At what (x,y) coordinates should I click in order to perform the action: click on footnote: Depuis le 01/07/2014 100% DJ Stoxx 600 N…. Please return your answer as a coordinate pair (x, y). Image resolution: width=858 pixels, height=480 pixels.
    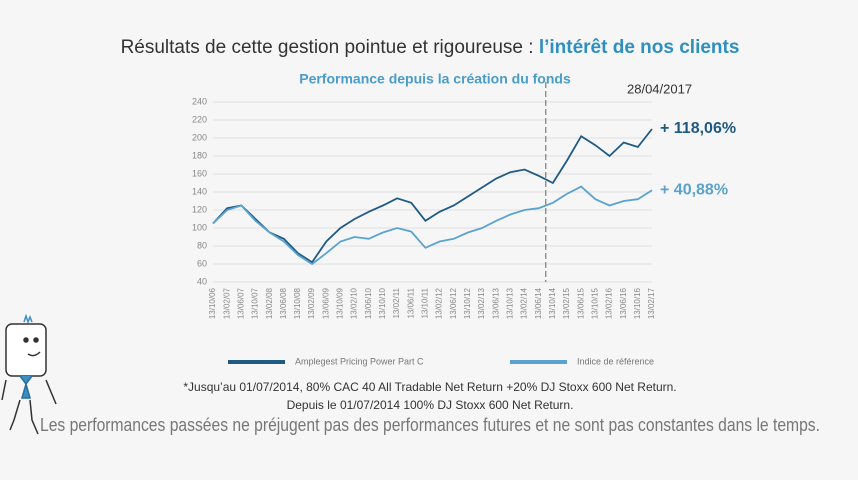
    Looking at the image, I should click on (430, 405).